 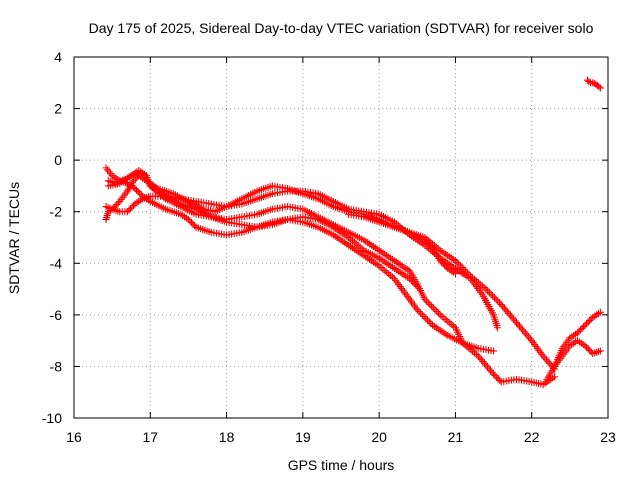 What do you see at coordinates (456, 437) in the screenshot?
I see `x-tick-label: 21` at bounding box center [456, 437].